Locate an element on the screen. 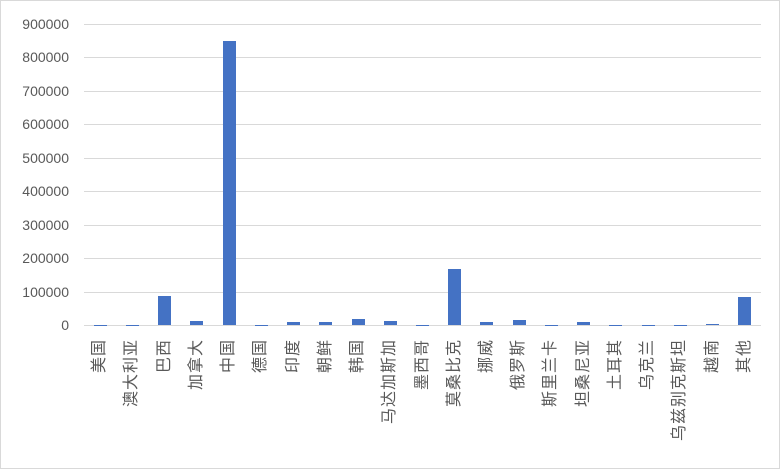 The width and height of the screenshot is (780, 469). y-axis-label: 300000 is located at coordinates (45, 224).